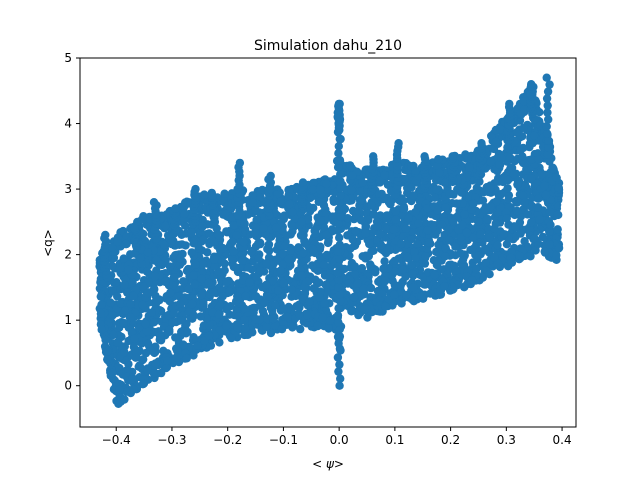  I want to click on x-tick-label: 0.3, so click(506, 440).